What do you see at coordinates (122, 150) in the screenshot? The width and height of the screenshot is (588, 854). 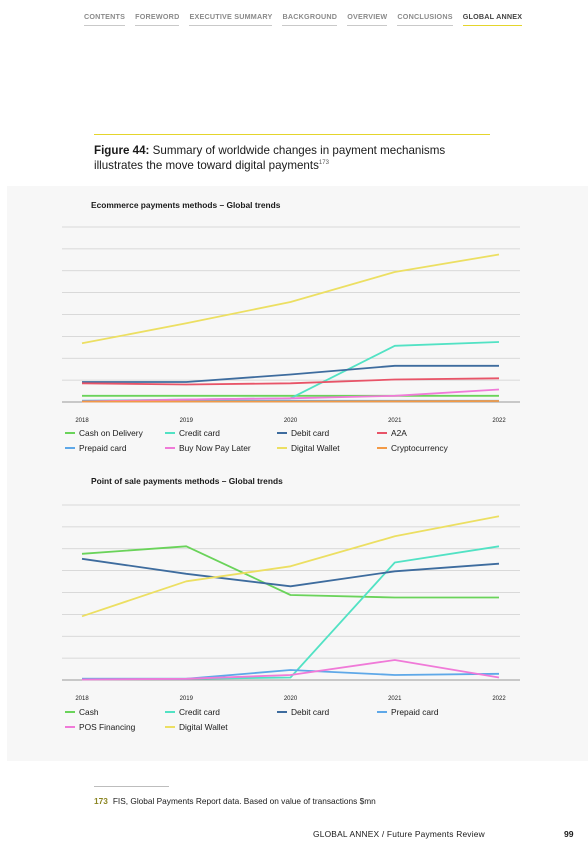 I see `figure-label: Figure 44:` at bounding box center [122, 150].